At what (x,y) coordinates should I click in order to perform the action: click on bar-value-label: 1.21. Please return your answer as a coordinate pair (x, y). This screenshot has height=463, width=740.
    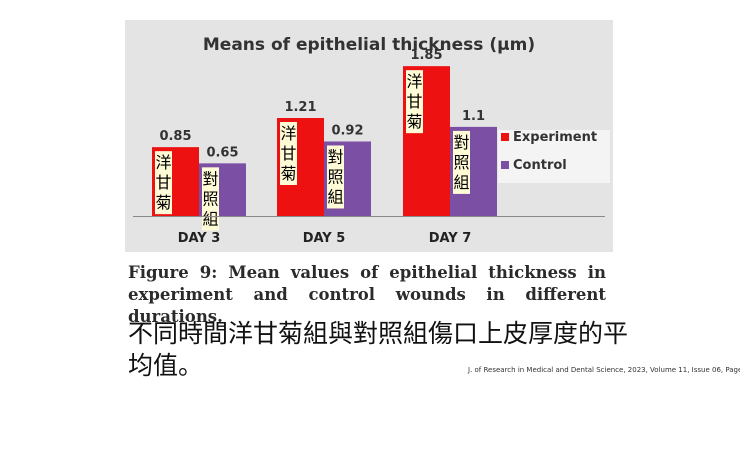
    Looking at the image, I should click on (300, 107).